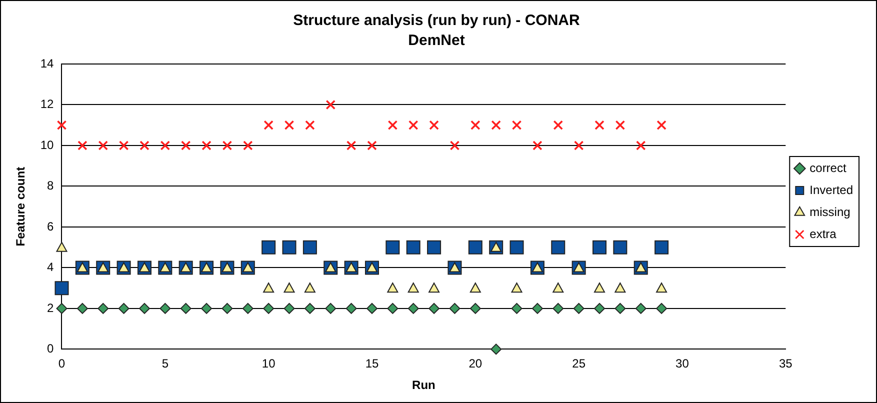 The image size is (877, 403). Describe the element at coordinates (785, 363) in the screenshot. I see `x-tick-label: 35` at that location.